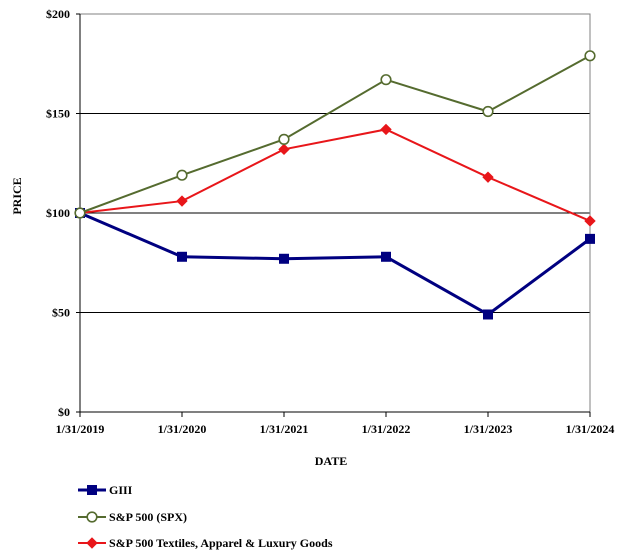 This screenshot has width=631, height=559. I want to click on legend-item-2: S&P 500 Textiles, Apparel & Luxury Goods, so click(205, 543).